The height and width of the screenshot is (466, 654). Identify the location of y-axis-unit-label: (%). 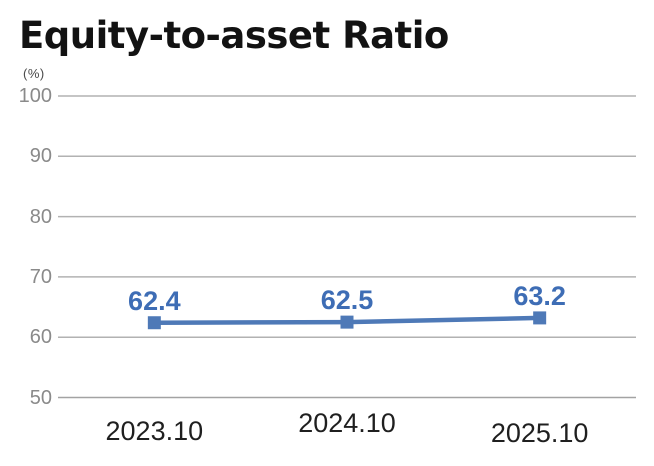
(34, 73).